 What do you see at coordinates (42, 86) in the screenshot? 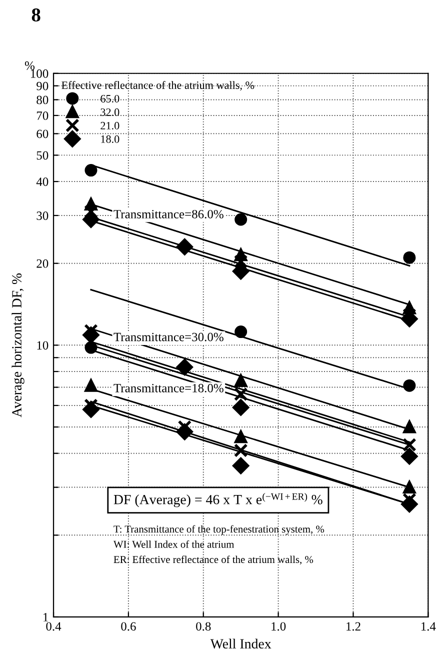
I see `y-tick-label: 90` at bounding box center [42, 86].